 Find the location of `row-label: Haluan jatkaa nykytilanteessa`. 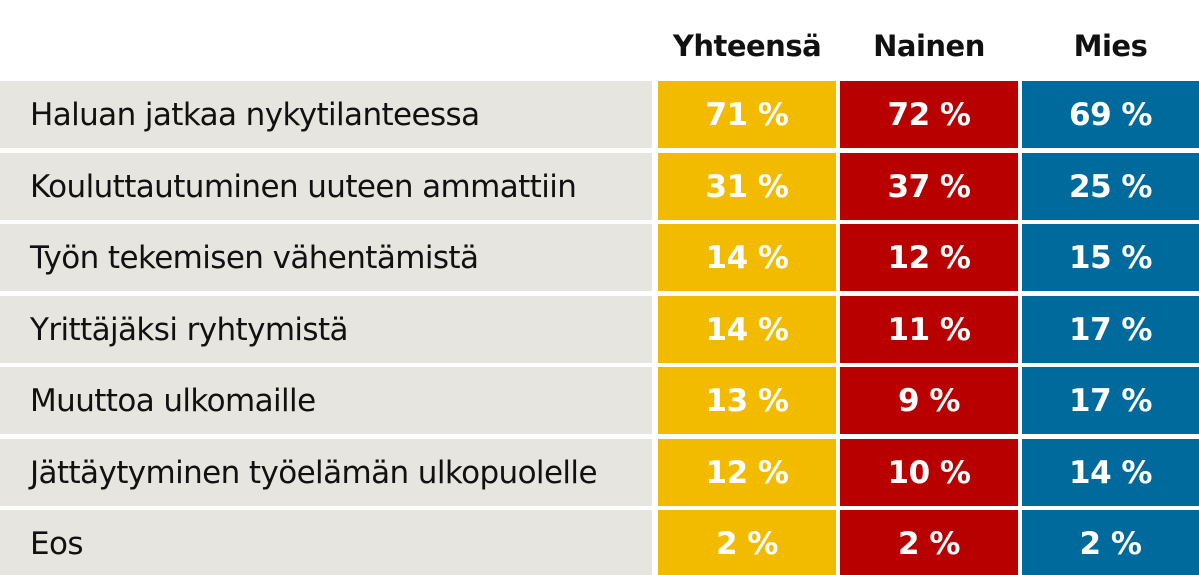

row-label: Haluan jatkaa nykytilanteessa is located at coordinates (326, 114).